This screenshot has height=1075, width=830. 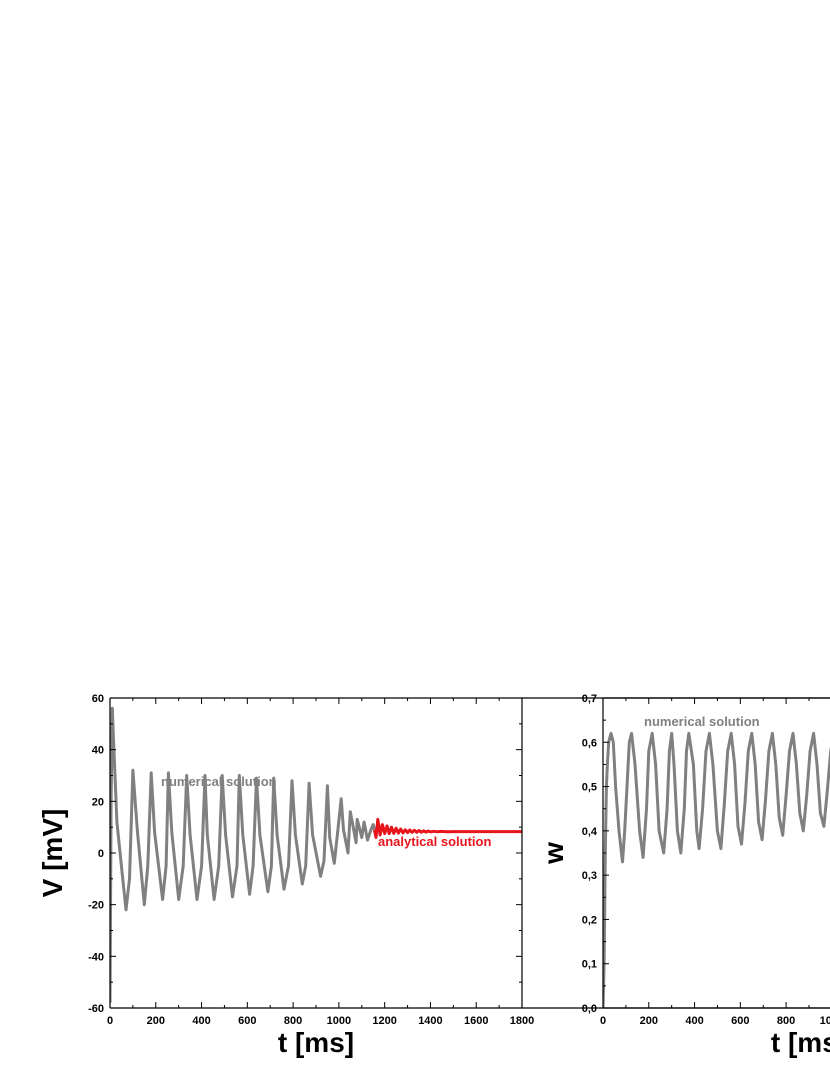 I want to click on y-axis-label: V [mV], so click(x=52, y=853).